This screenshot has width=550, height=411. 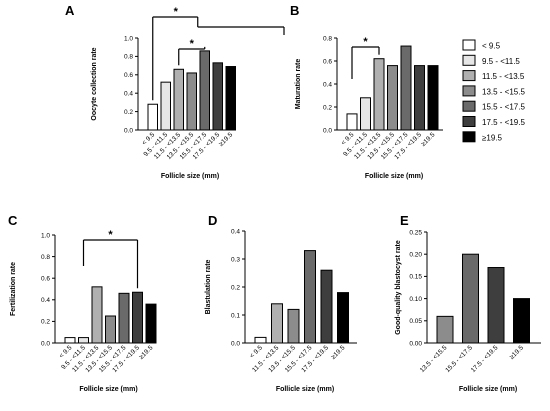 What do you see at coordinates (491, 46) in the screenshot?
I see `legend-label: < 9.5` at bounding box center [491, 46].